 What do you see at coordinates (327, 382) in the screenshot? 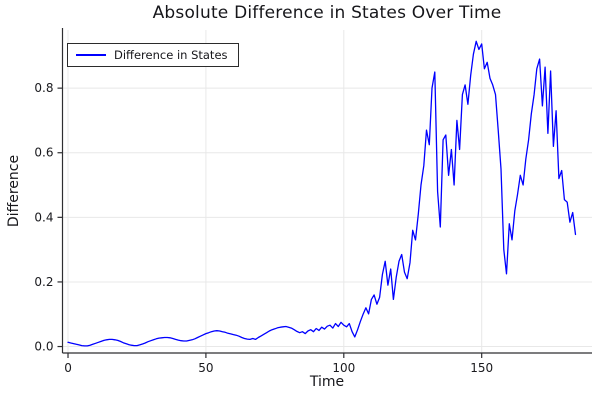
I see `x-axis-label: Time` at bounding box center [327, 382].